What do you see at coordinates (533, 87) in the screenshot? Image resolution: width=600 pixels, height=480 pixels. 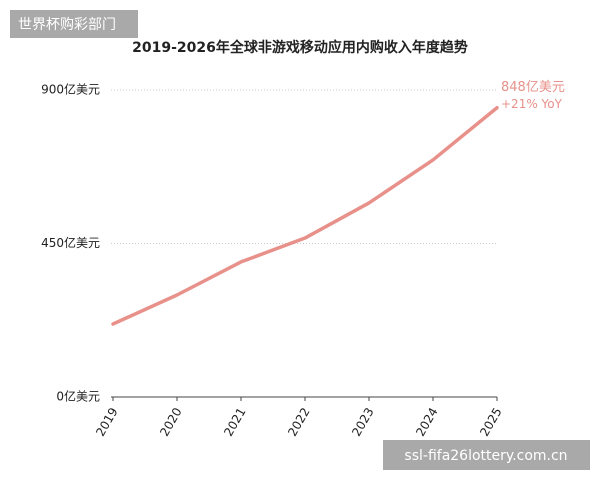 I see `annotation: 848亿美元` at bounding box center [533, 87].